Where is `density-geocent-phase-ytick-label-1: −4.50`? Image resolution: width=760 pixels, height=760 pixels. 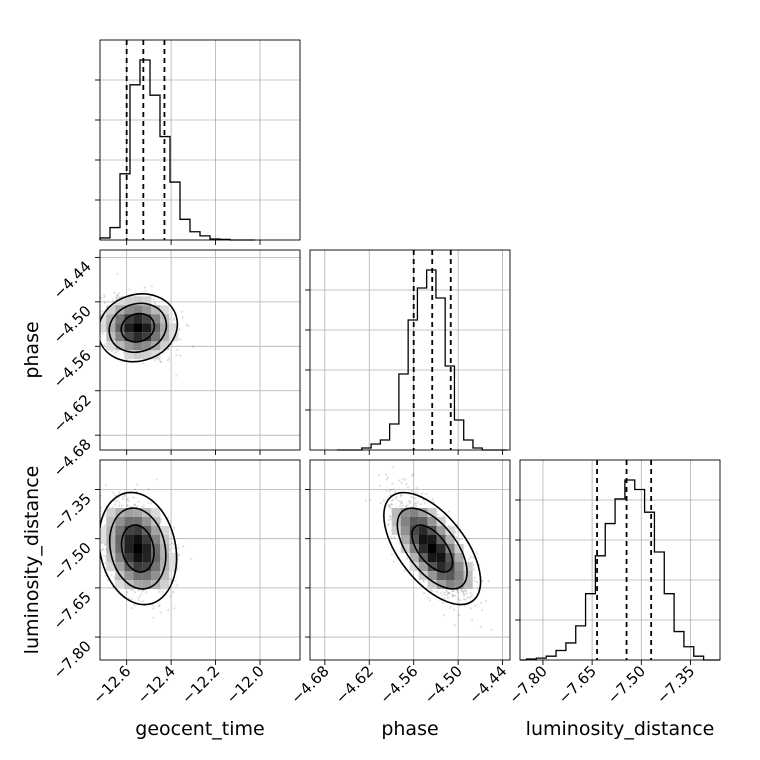
density-geocent-phase-ytick-label-1: −4.50 is located at coordinates (72, 324).